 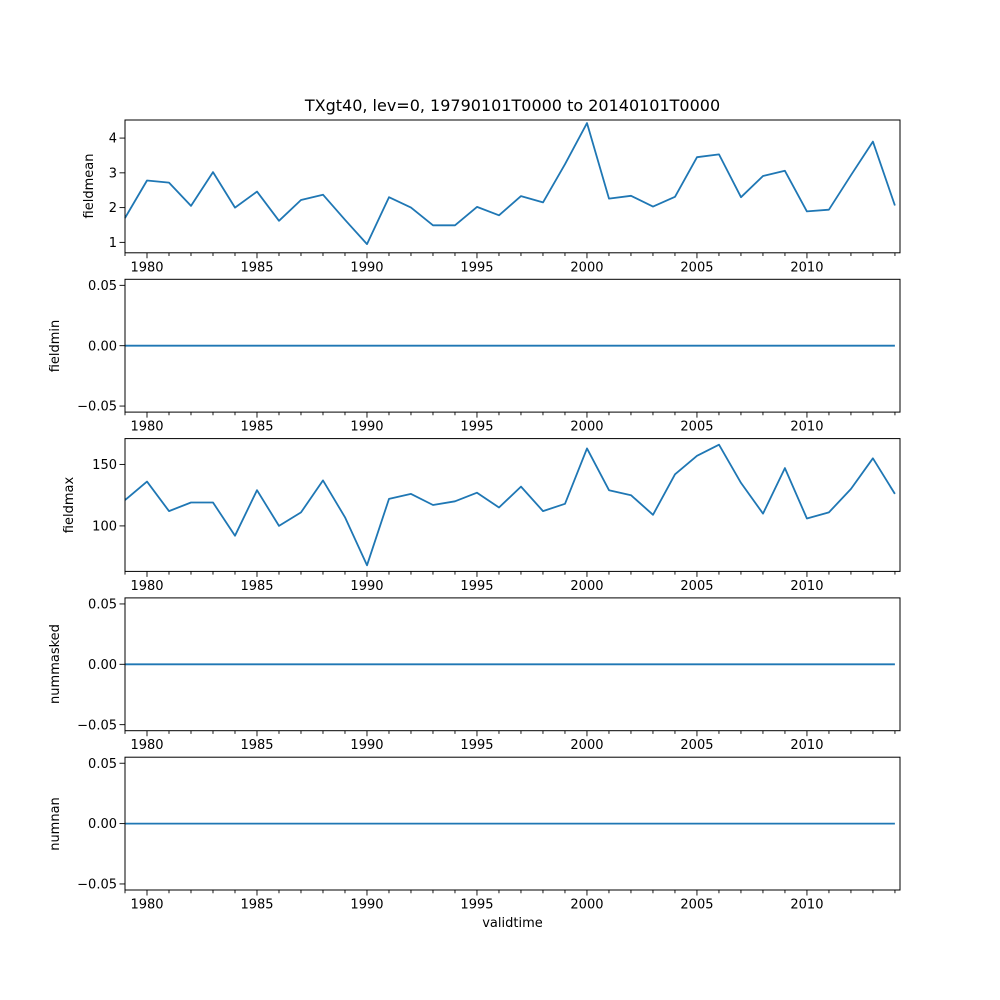 I want to click on y-tick-label: 1, so click(x=113, y=243).